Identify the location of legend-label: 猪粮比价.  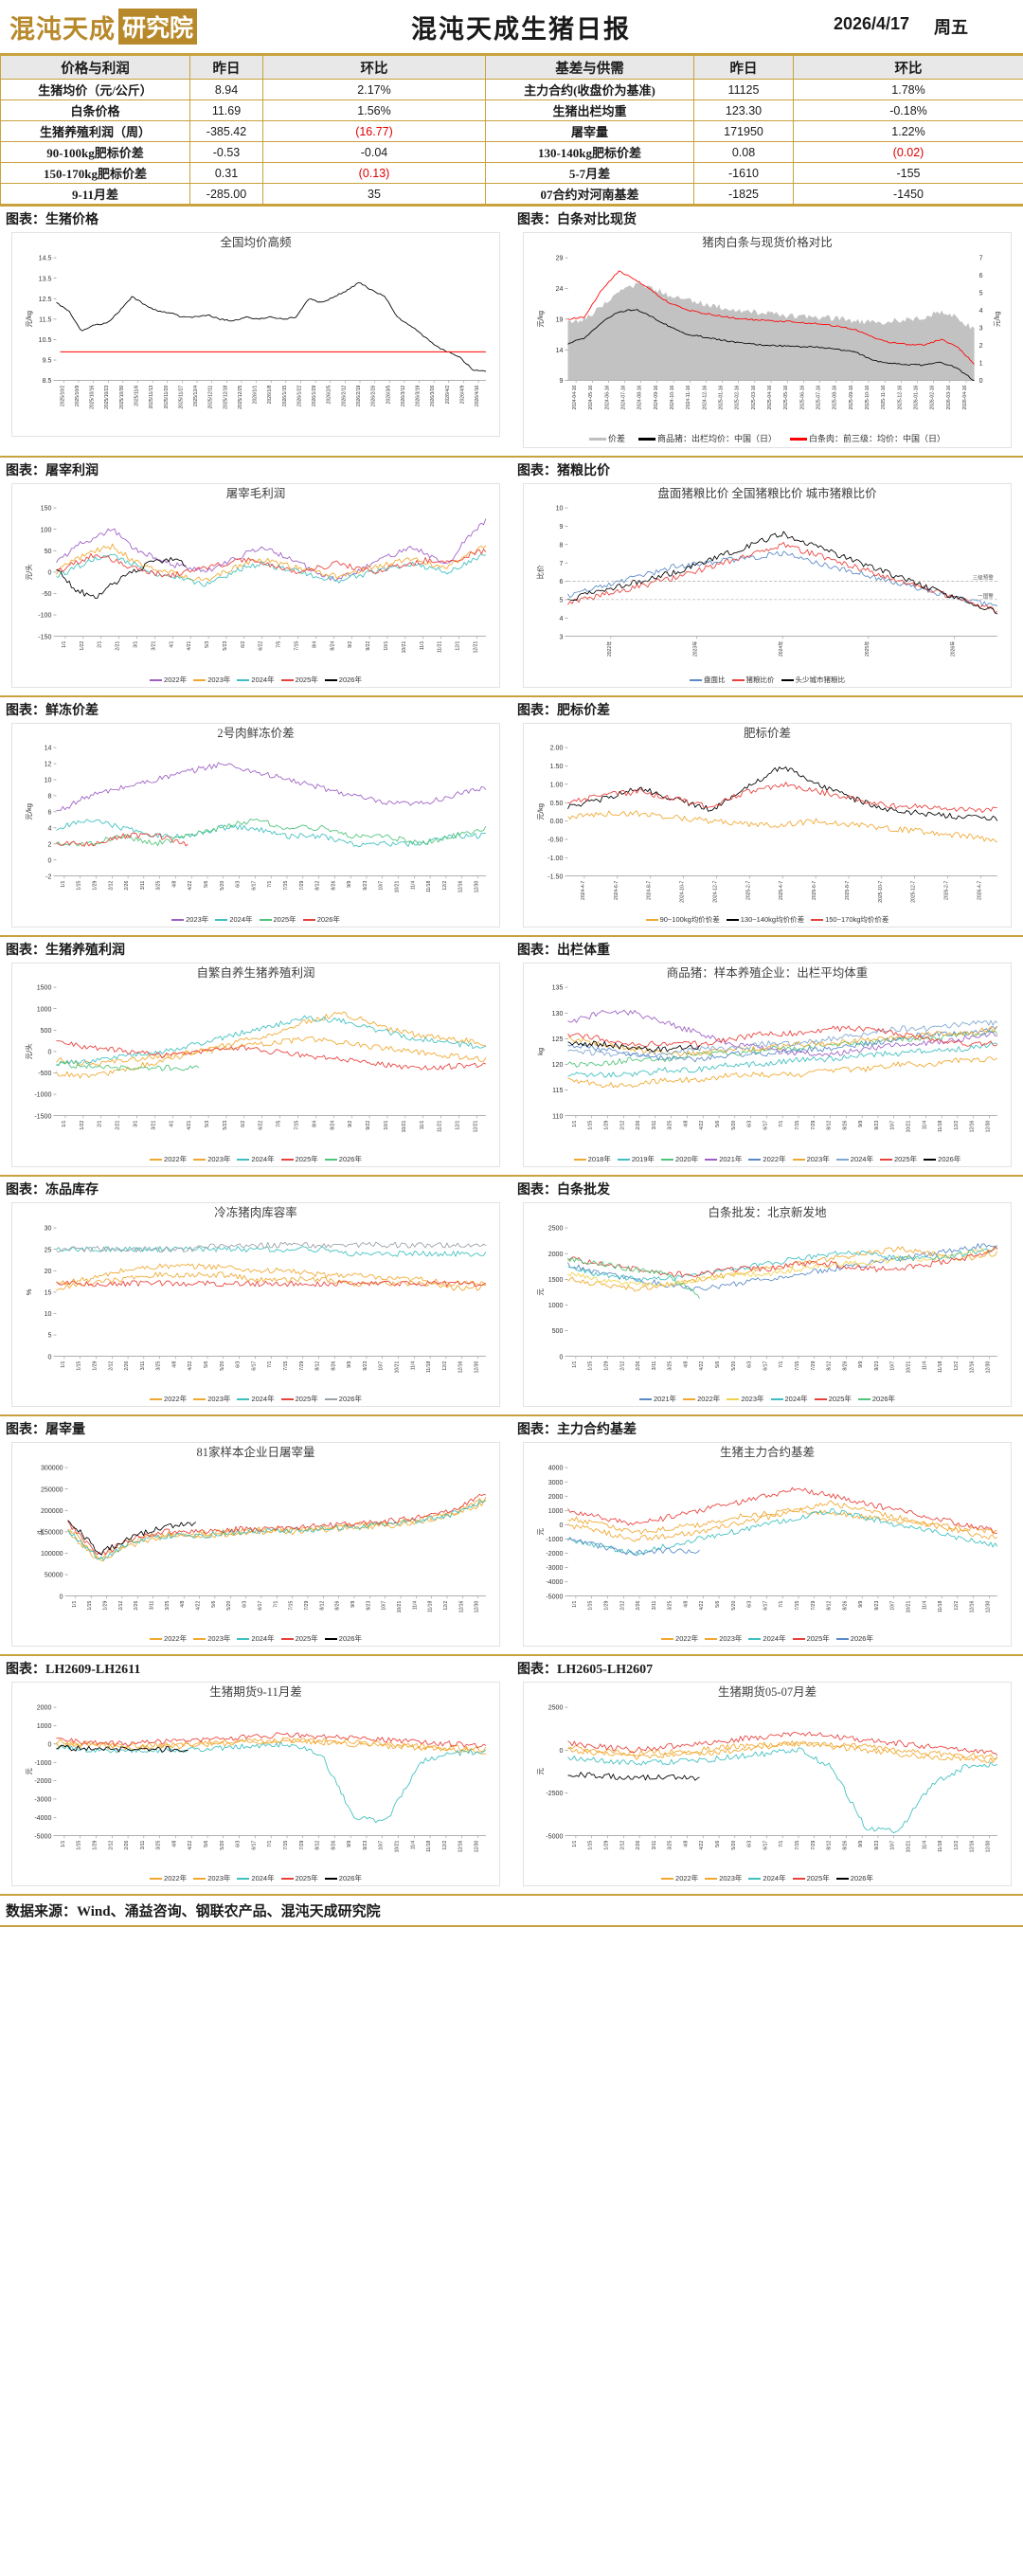
(760, 679).